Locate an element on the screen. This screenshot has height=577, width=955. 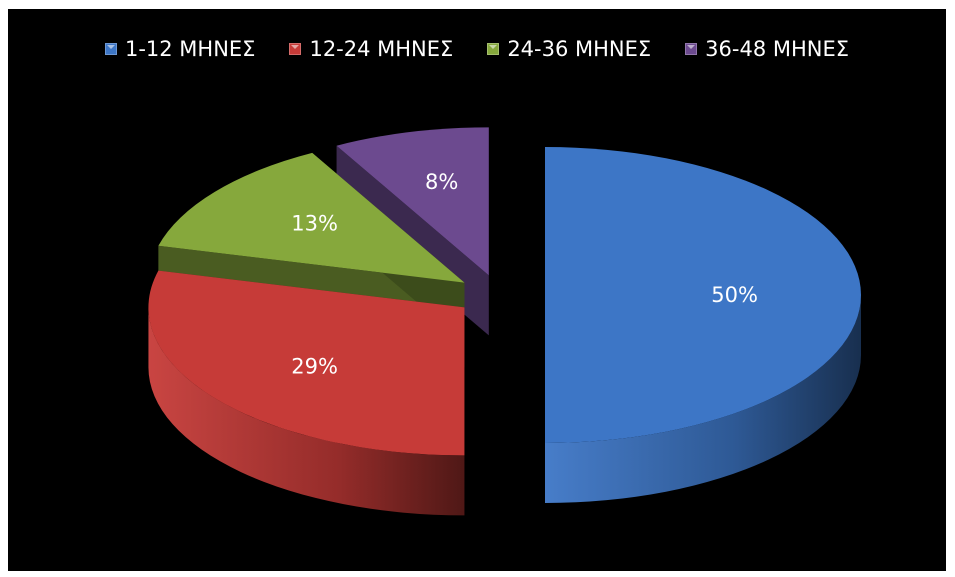
legend-item-36-48: 36-48 ΜΗΝΕΣ is located at coordinates (767, 49).